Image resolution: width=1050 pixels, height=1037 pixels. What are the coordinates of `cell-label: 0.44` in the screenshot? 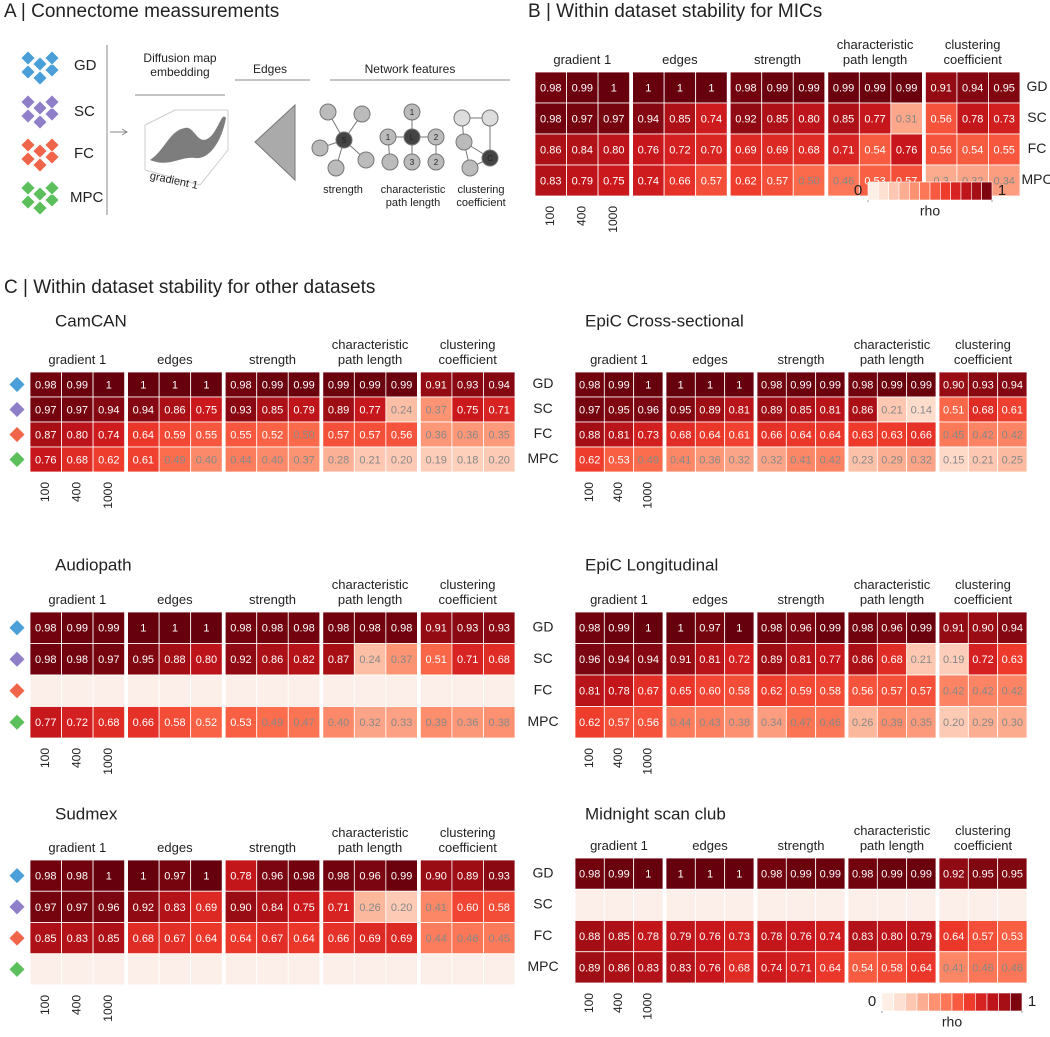 It's located at (680, 723).